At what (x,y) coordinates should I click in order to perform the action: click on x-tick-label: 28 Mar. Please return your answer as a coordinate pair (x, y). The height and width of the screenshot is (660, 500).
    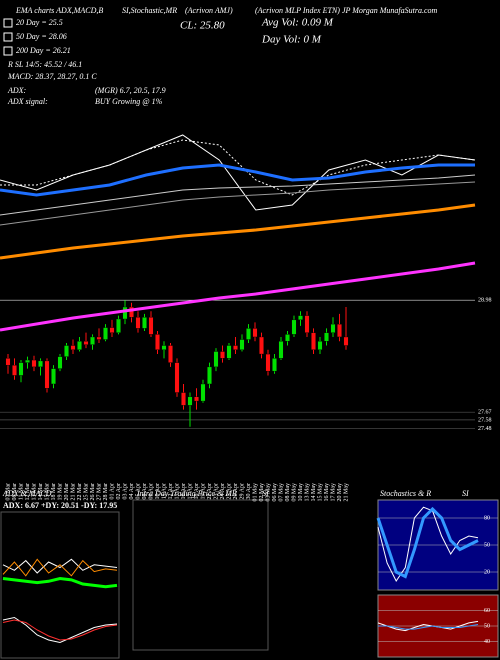
    Looking at the image, I should click on (106, 492).